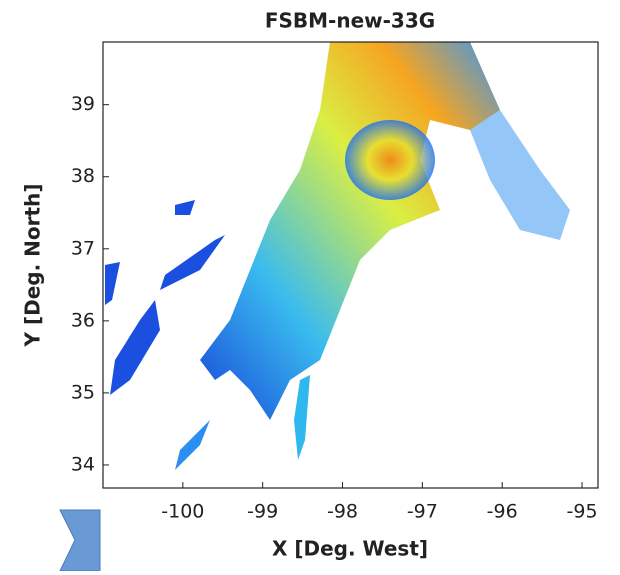 Image resolution: width=620 pixels, height=575 pixels. I want to click on x-tick-label: -95, so click(582, 512).